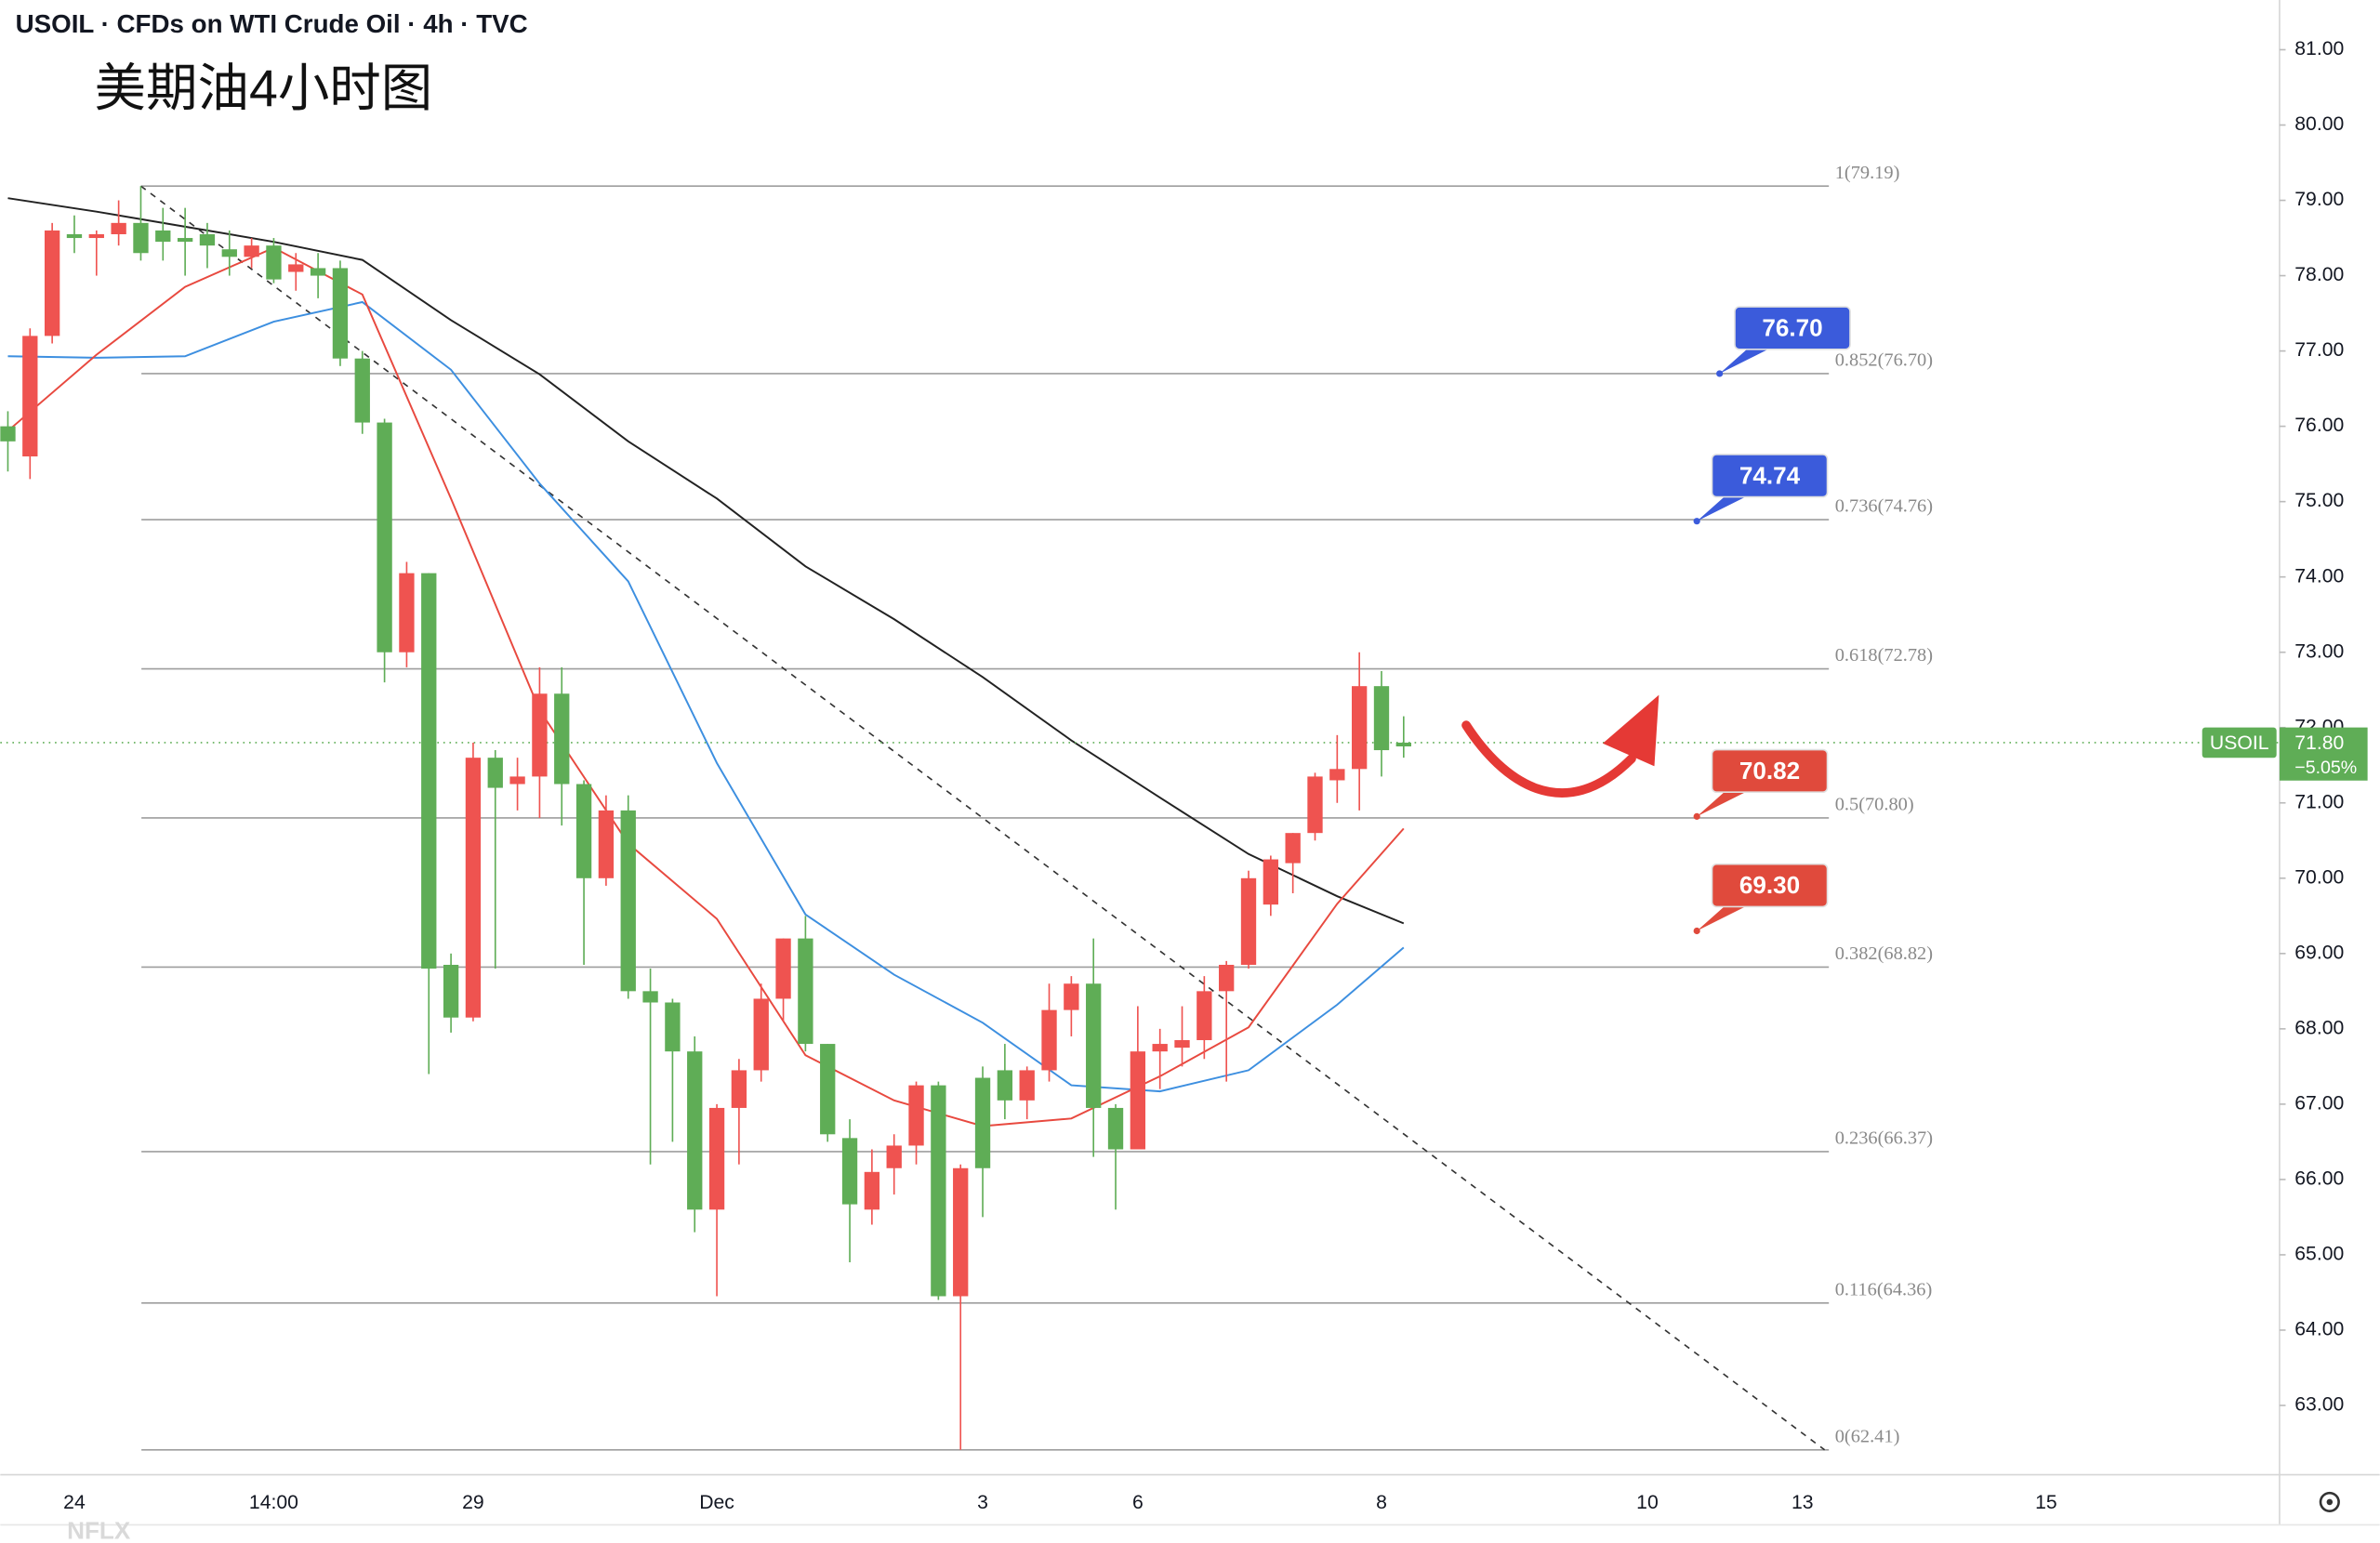  I want to click on fib-label: 0.618(72.78), so click(1884, 655).